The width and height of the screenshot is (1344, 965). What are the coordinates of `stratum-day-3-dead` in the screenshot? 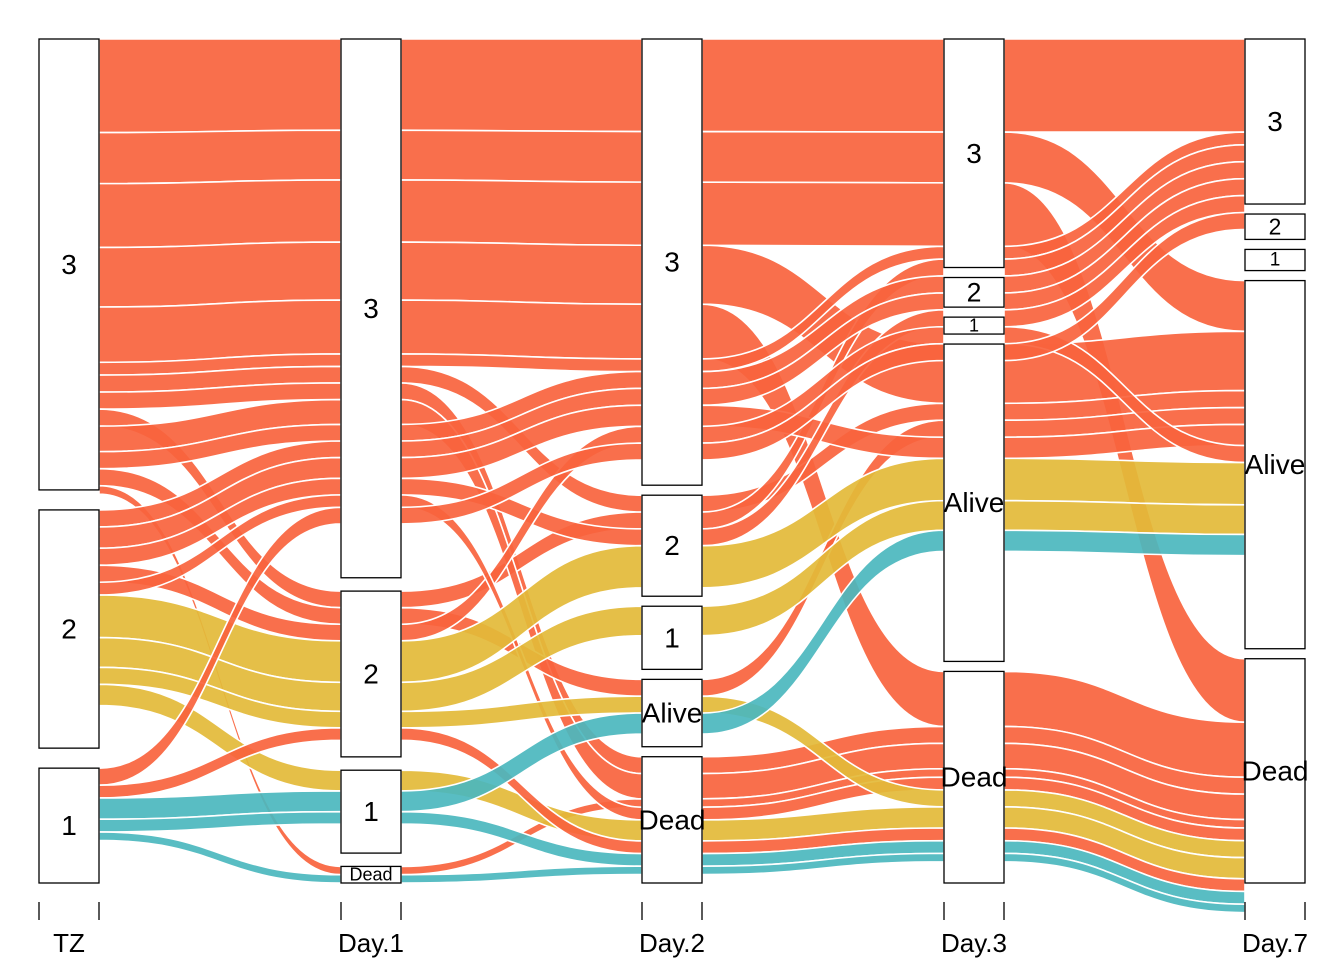 It's located at (974, 777).